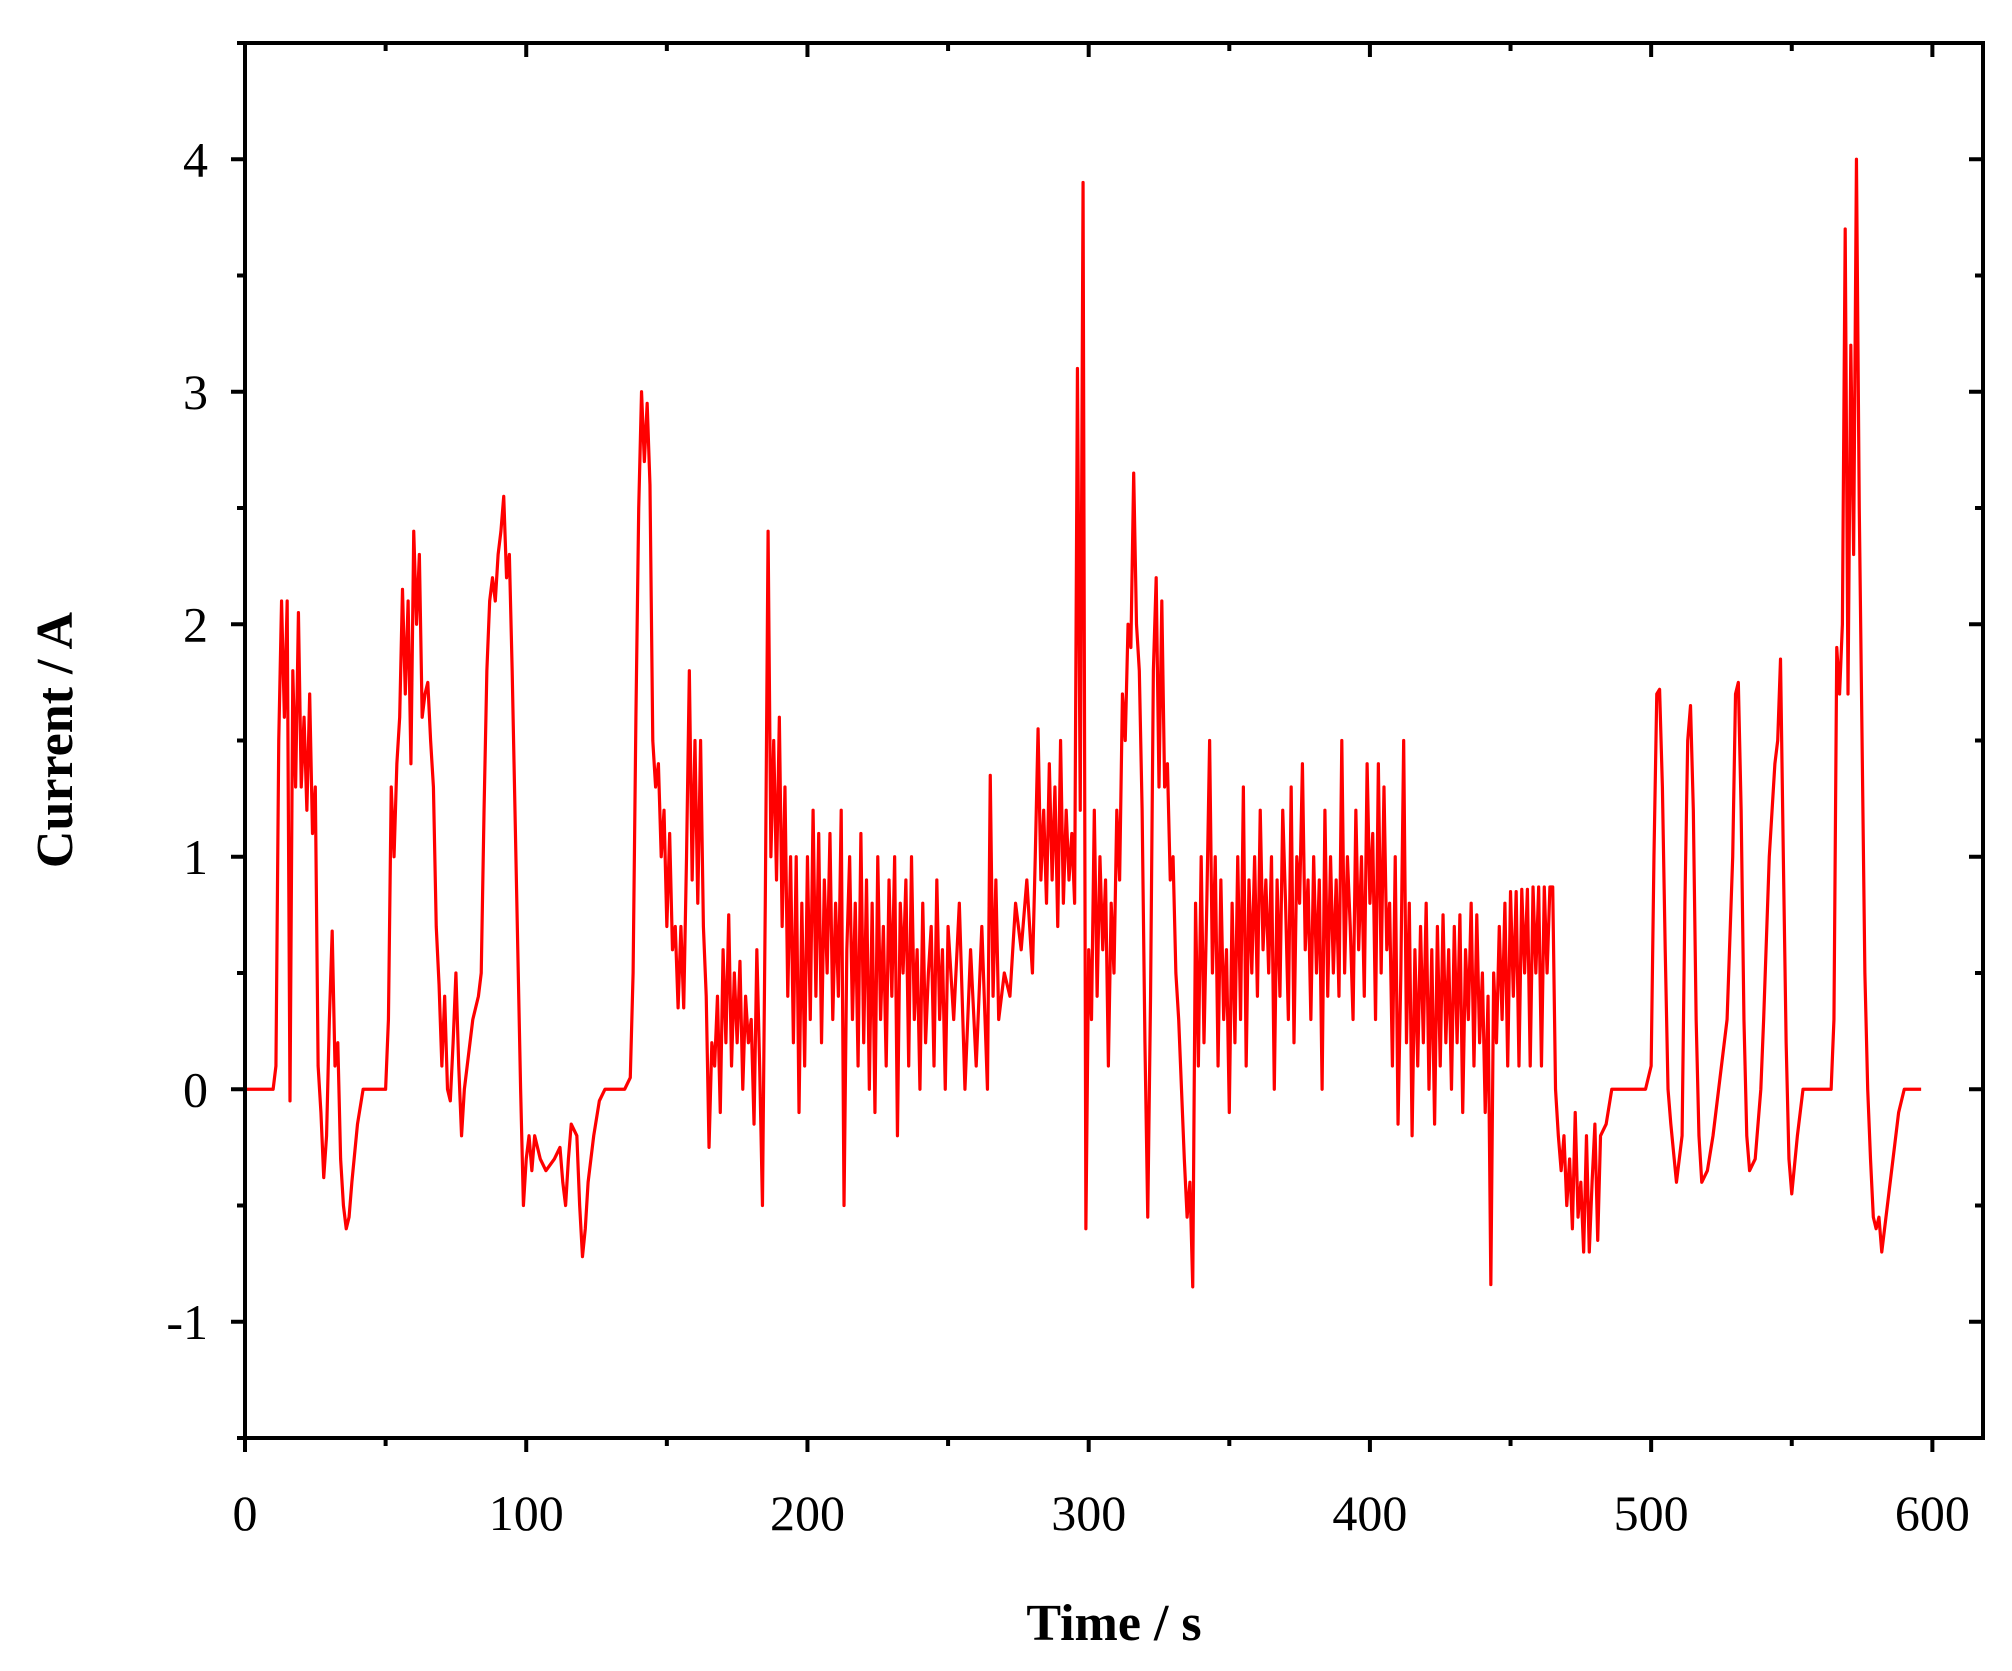 The height and width of the screenshot is (1671, 2012). What do you see at coordinates (55, 739) in the screenshot?
I see `y-axis-title: Current / A` at bounding box center [55, 739].